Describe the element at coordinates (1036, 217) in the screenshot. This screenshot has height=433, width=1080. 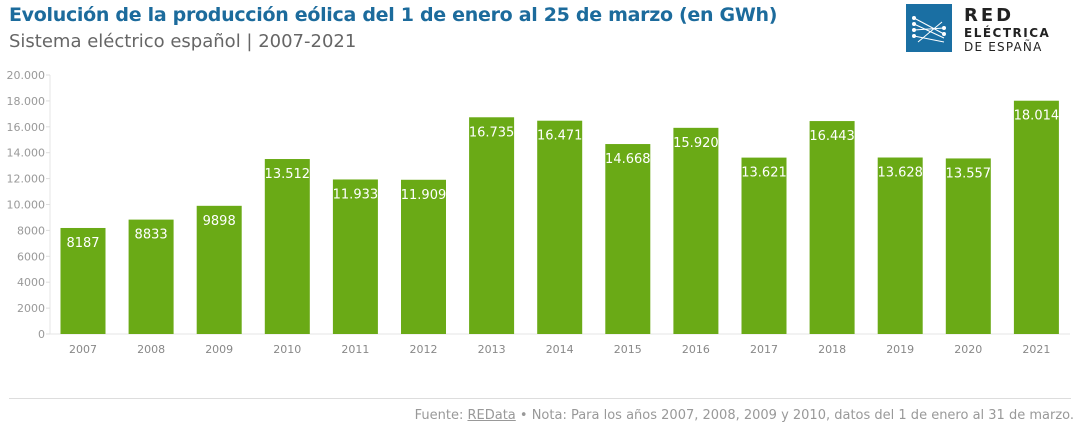
I see `bar-2021` at that location.